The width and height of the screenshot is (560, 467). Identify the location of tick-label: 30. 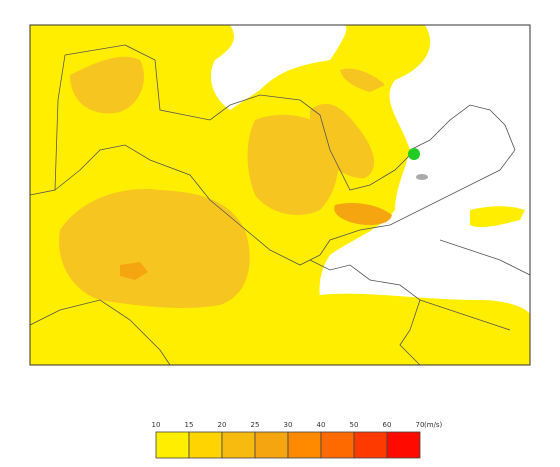
(288, 425).